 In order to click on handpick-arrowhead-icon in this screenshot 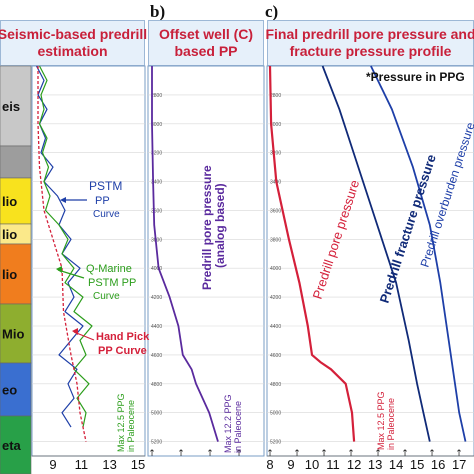, I will do `click(75, 331)`.